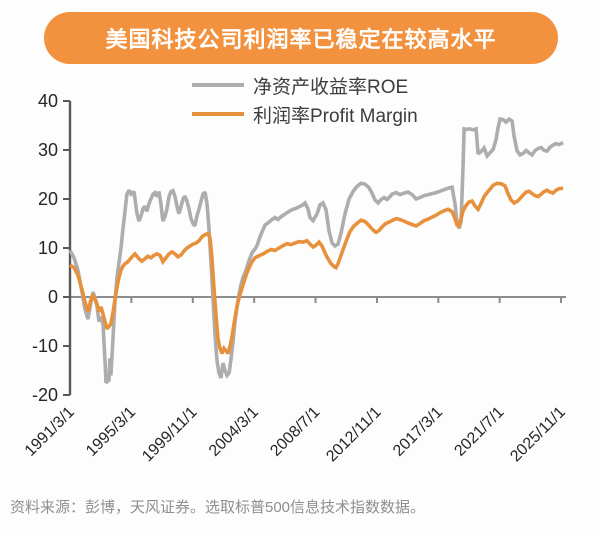  I want to click on x-tick-label: 1991/3/1, so click(50, 432).